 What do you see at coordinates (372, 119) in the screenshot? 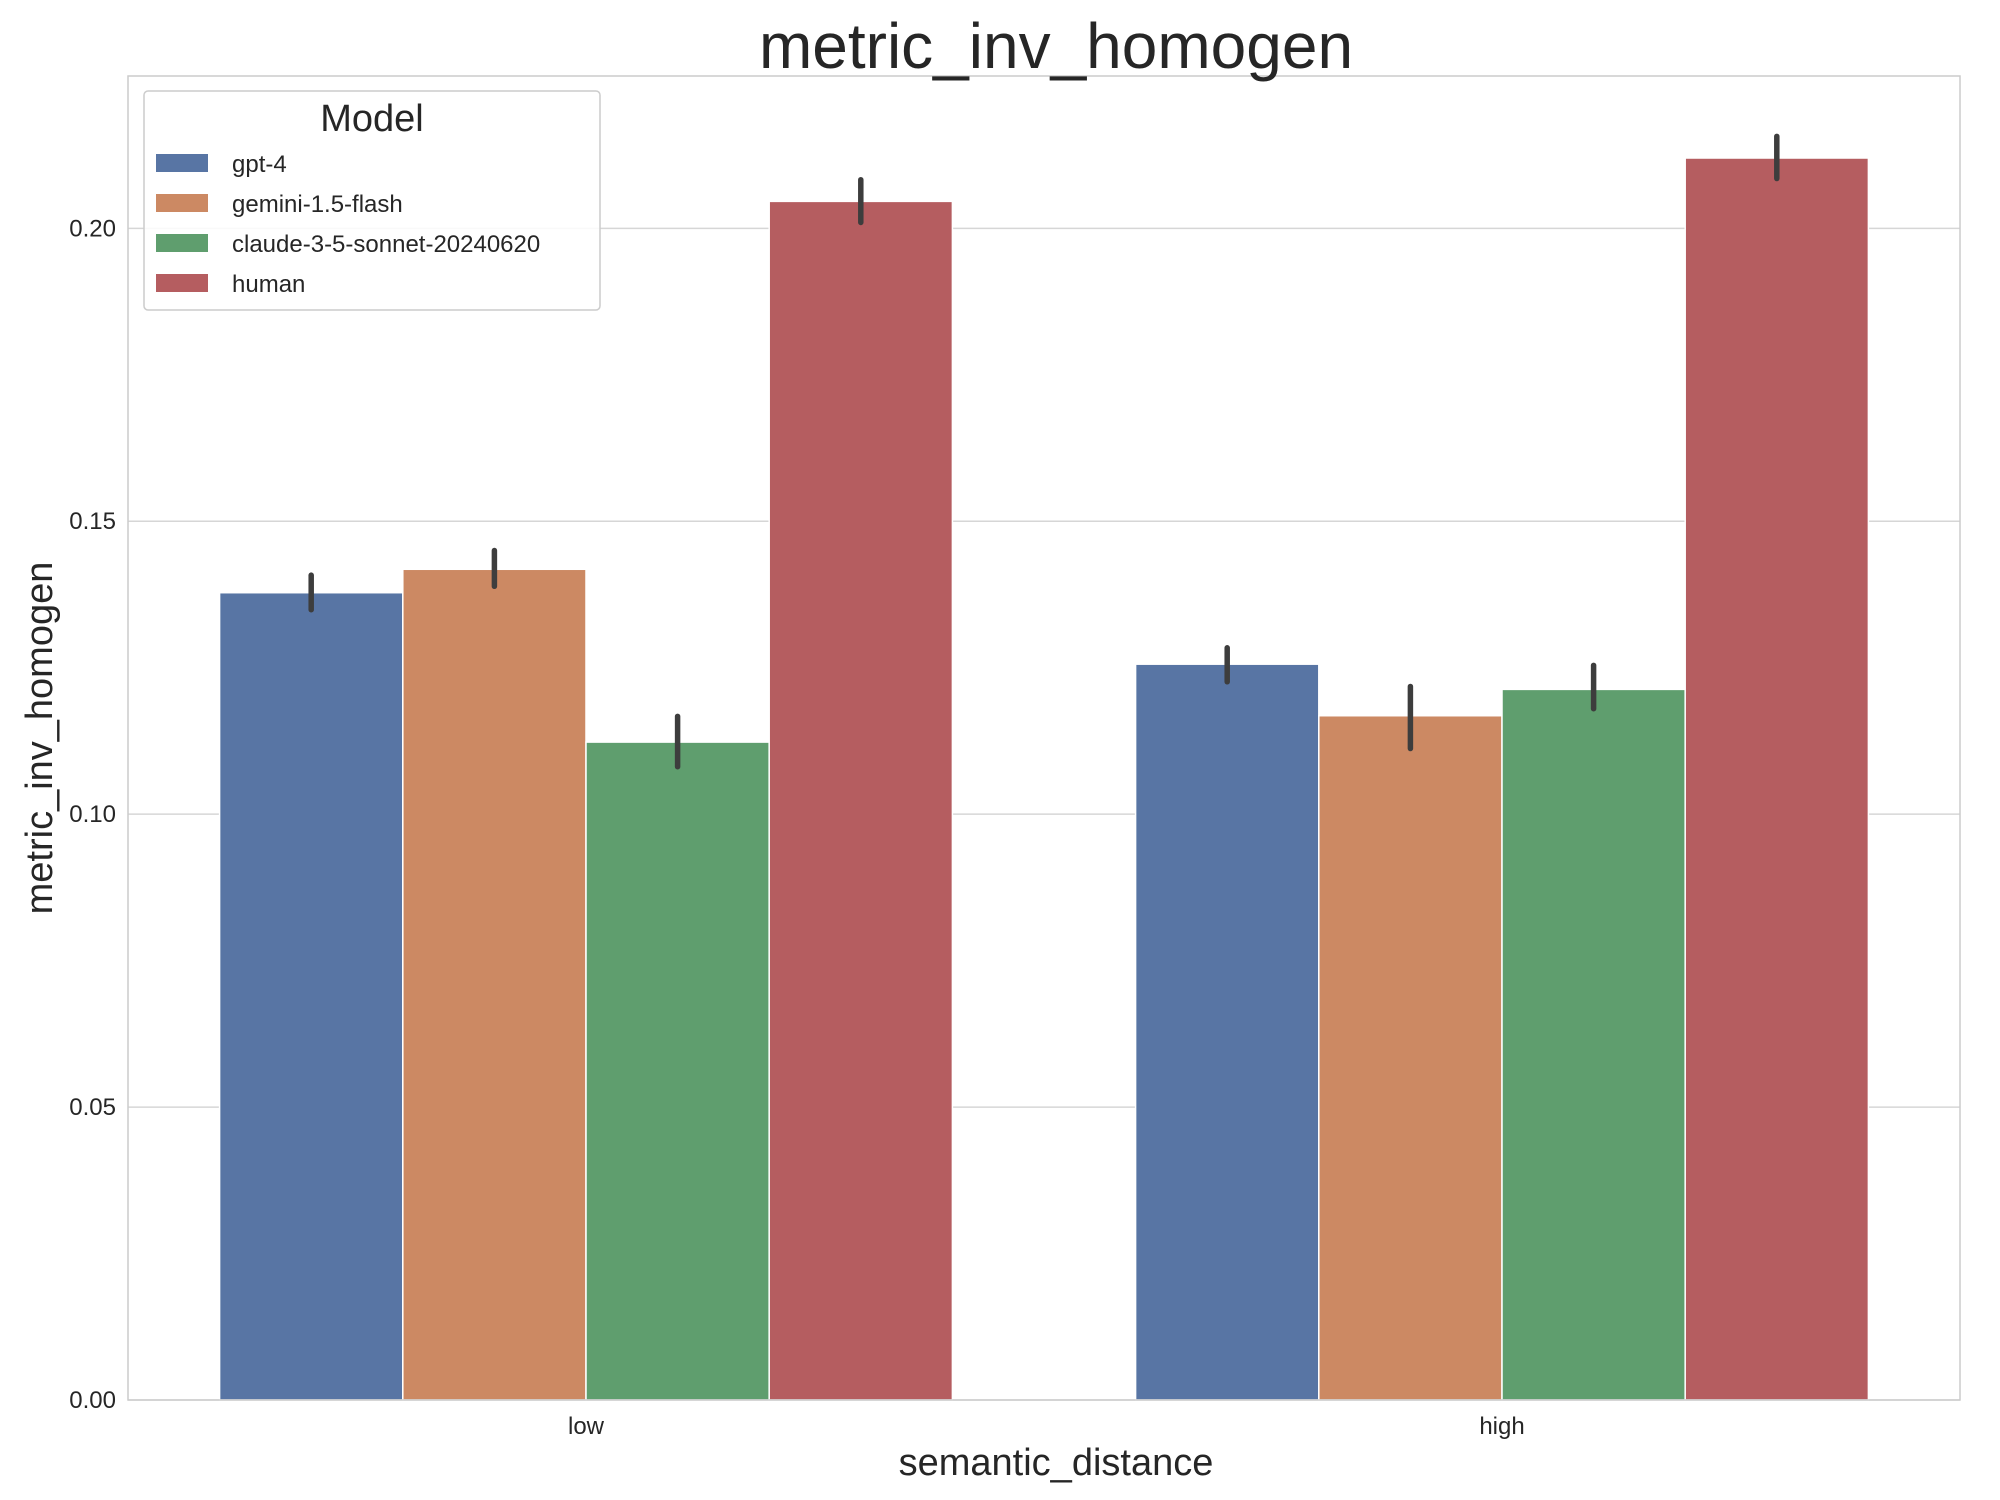
I see `legend-title: Model` at bounding box center [372, 119].